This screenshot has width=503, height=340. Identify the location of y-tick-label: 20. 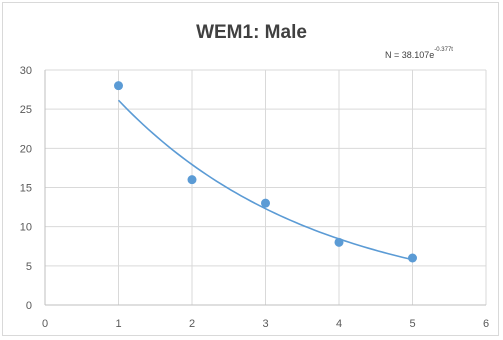
(26, 149).